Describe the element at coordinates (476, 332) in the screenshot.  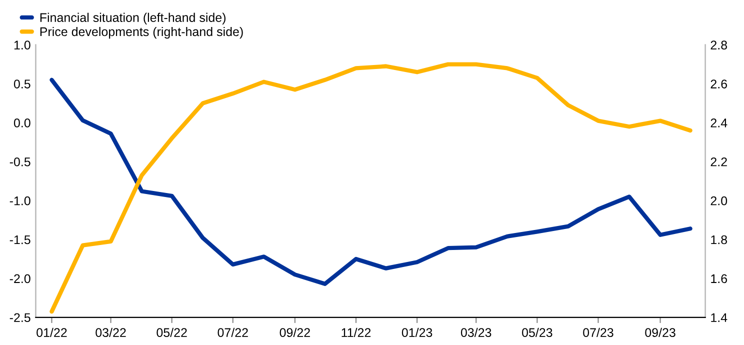
I see `x-tick-label: 03/23` at that location.